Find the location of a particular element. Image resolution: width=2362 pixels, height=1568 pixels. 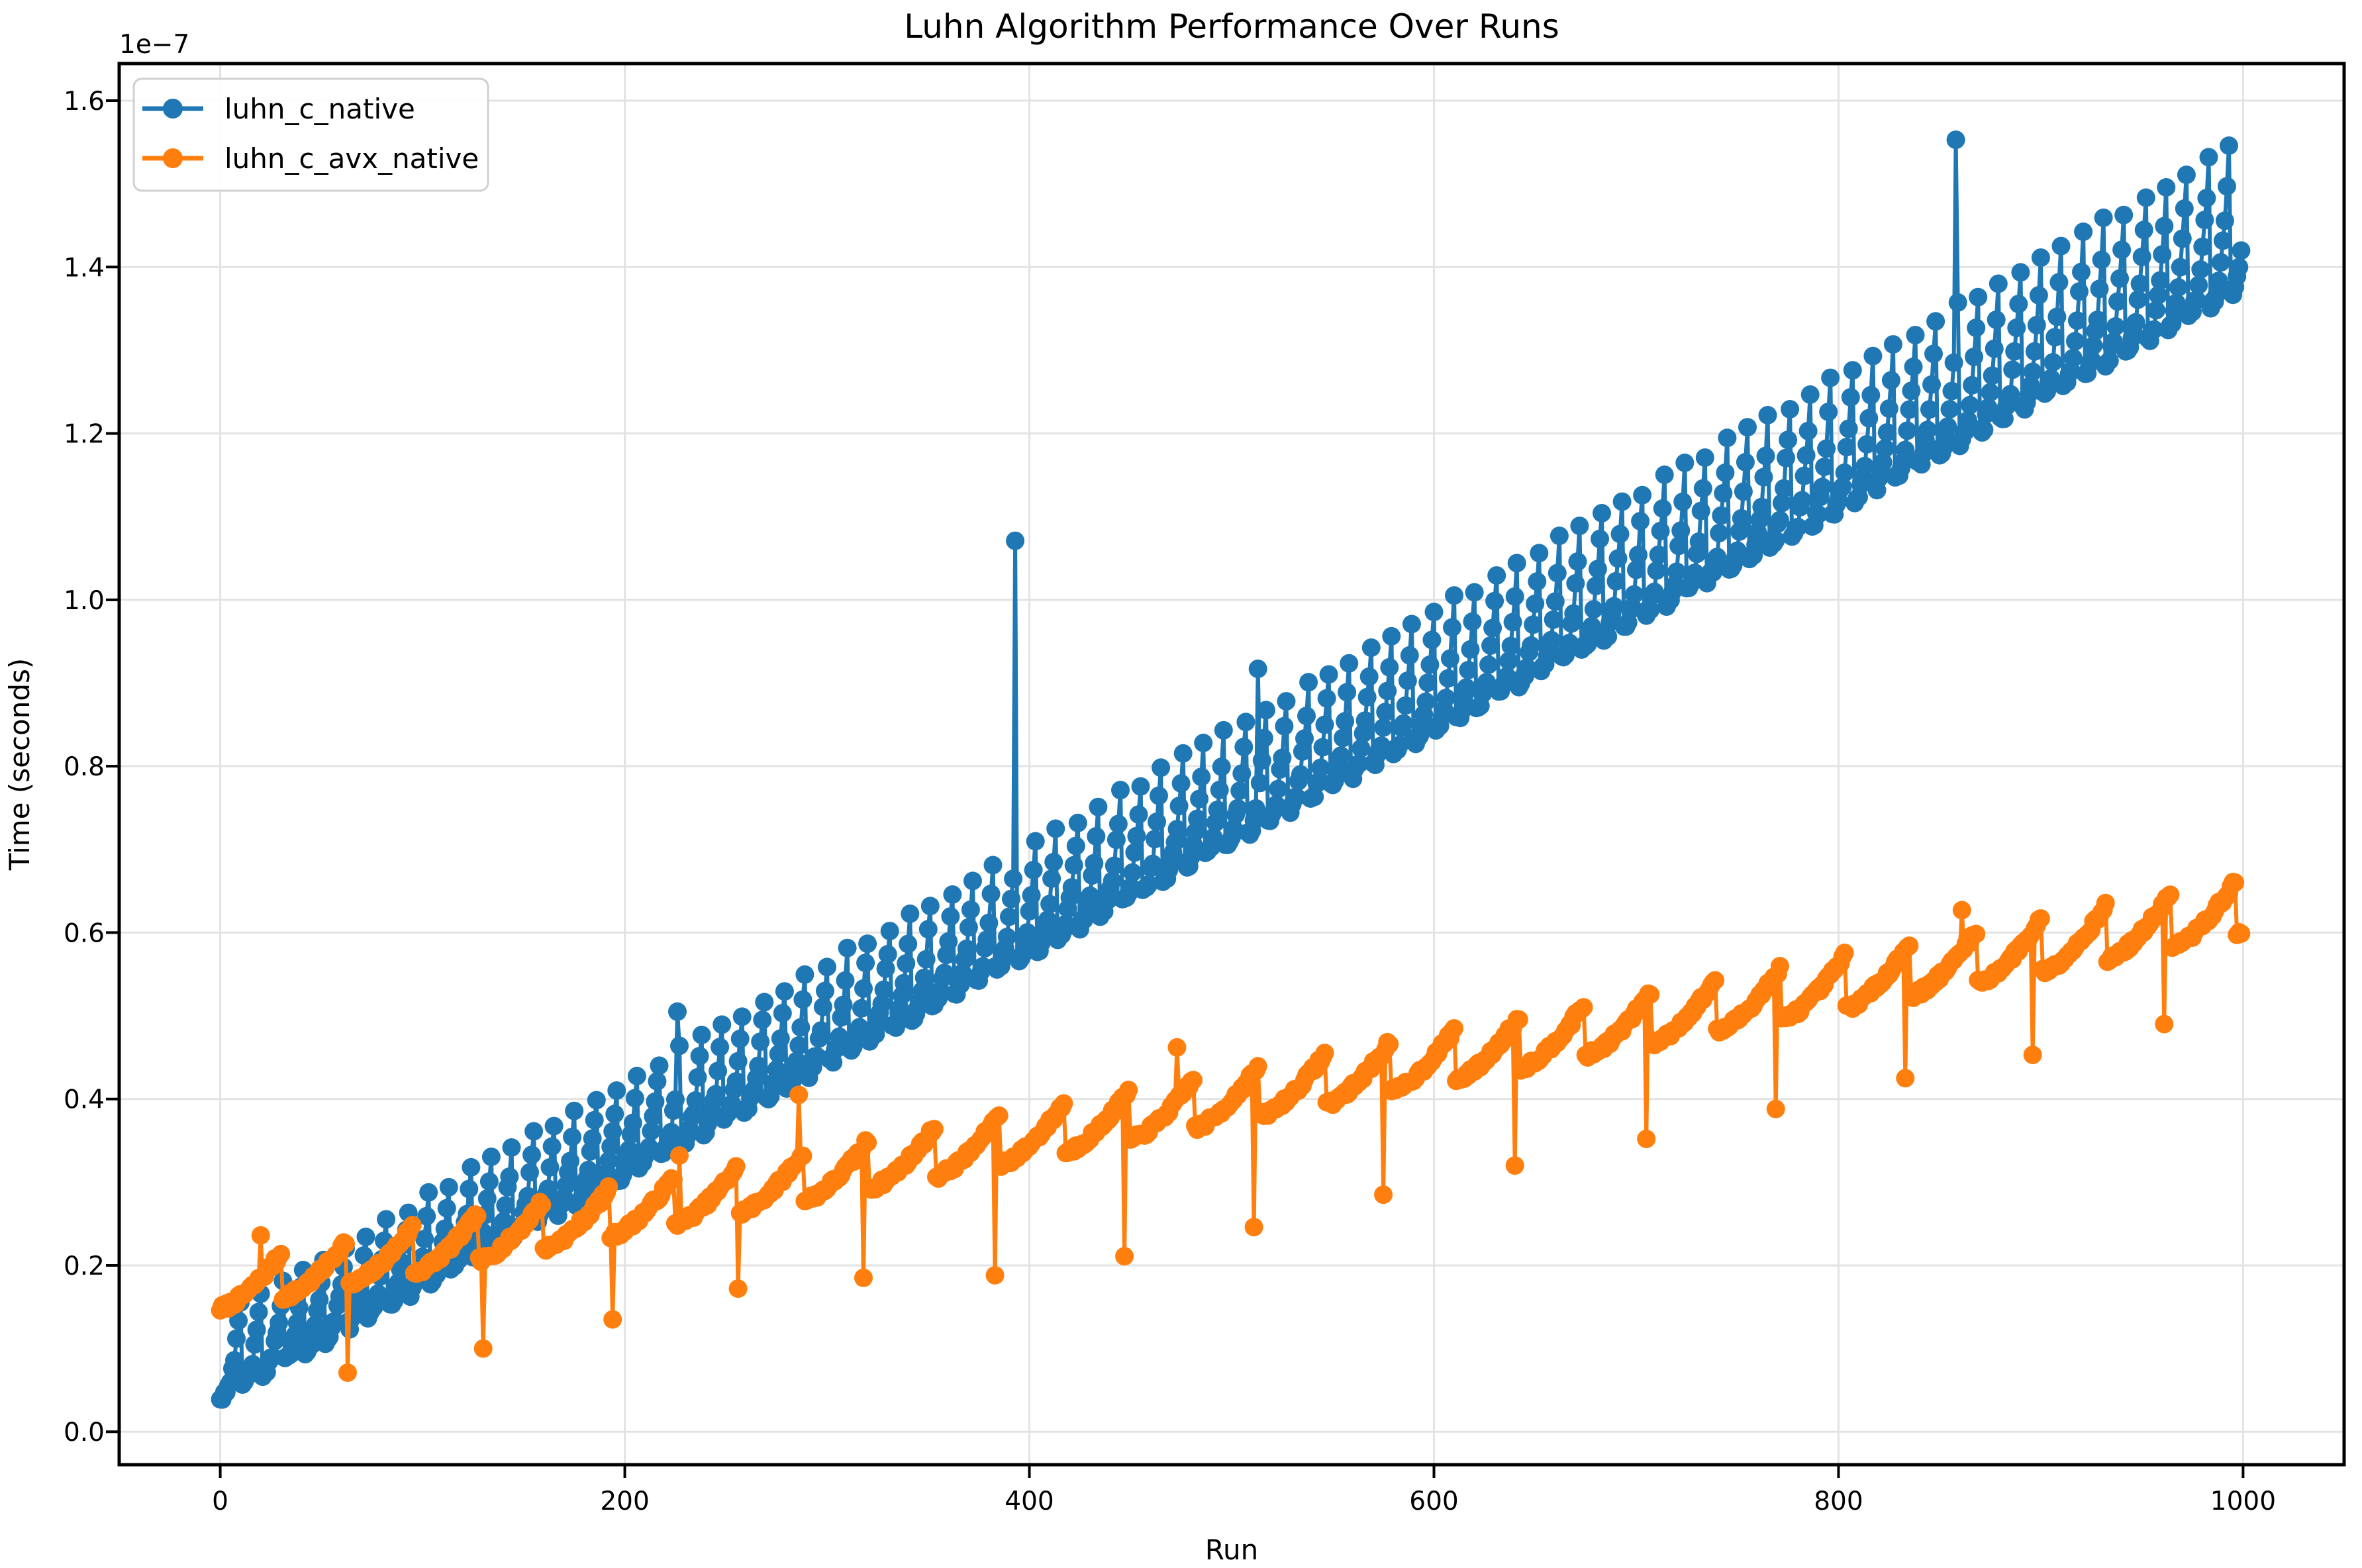

y-tick-label: 0.8 is located at coordinates (84, 767).